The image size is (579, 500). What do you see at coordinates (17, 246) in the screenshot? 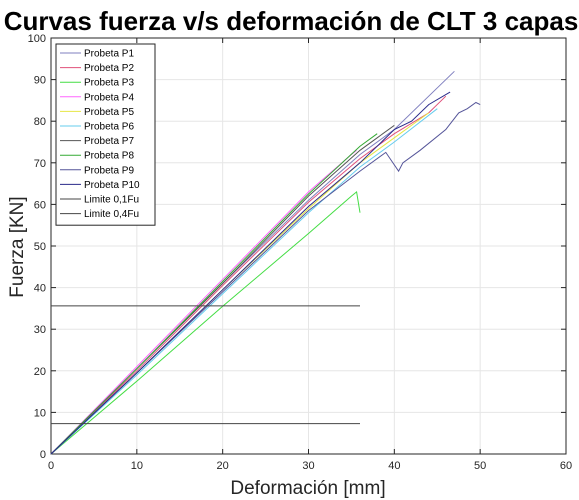
I see `y-axis-label: Fuerza [KN]` at bounding box center [17, 246].